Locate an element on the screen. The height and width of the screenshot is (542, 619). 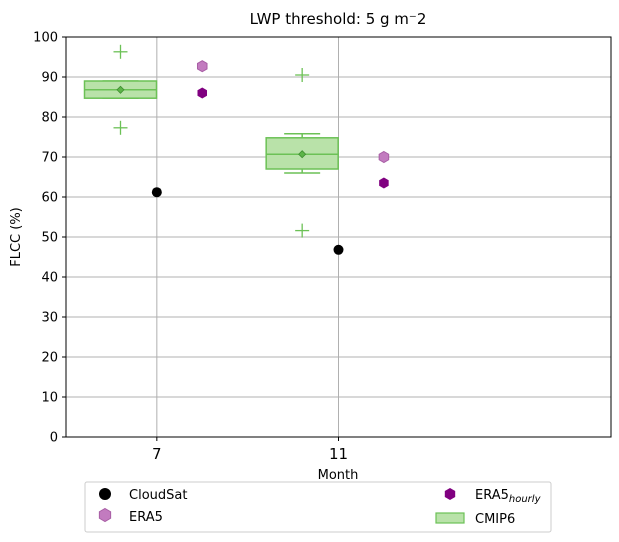
y-tick-label: 40 is located at coordinates (49, 278).